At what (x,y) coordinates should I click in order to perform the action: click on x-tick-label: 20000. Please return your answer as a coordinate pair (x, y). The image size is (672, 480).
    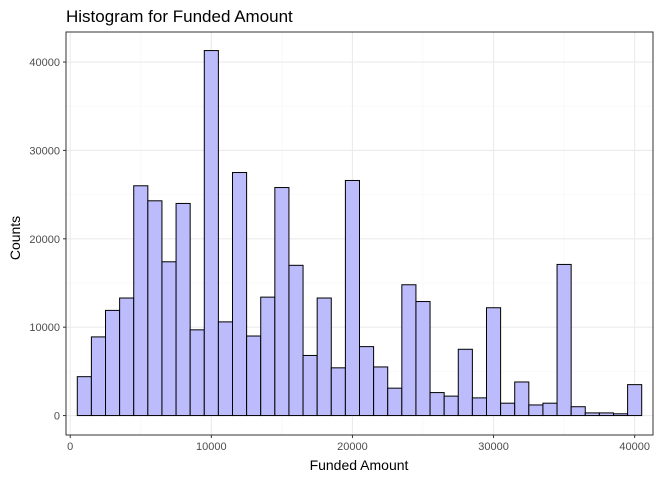
    Looking at the image, I should click on (352, 447).